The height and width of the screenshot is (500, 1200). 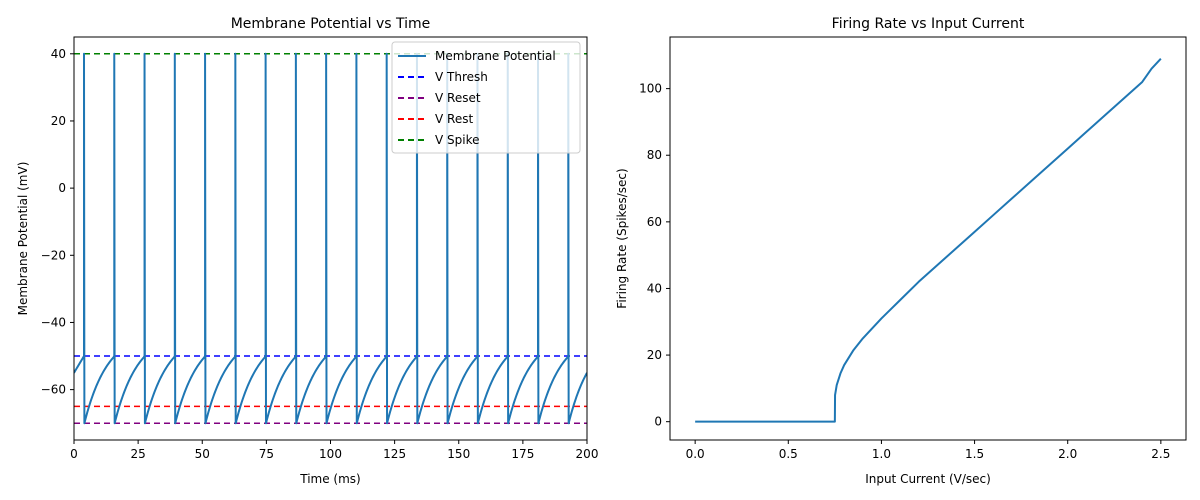 I want to click on membrane-y-tick-label: 0, so click(x=62, y=188).